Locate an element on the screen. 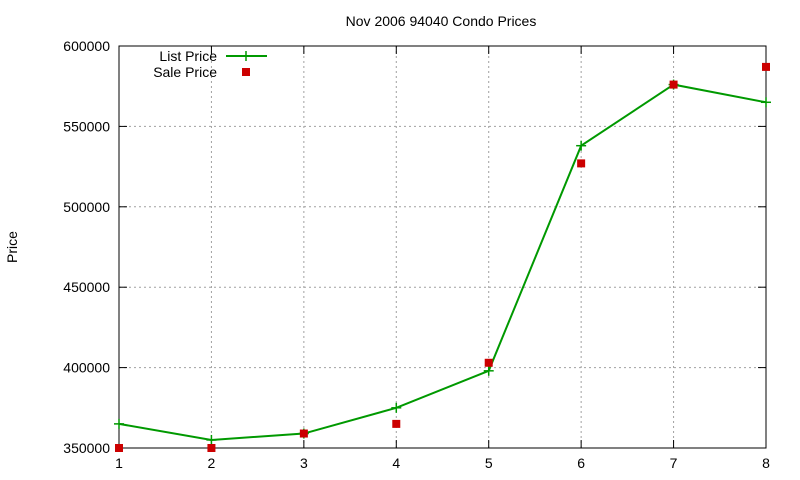 The image size is (800, 480). x-tick-label: 1 is located at coordinates (119, 463).